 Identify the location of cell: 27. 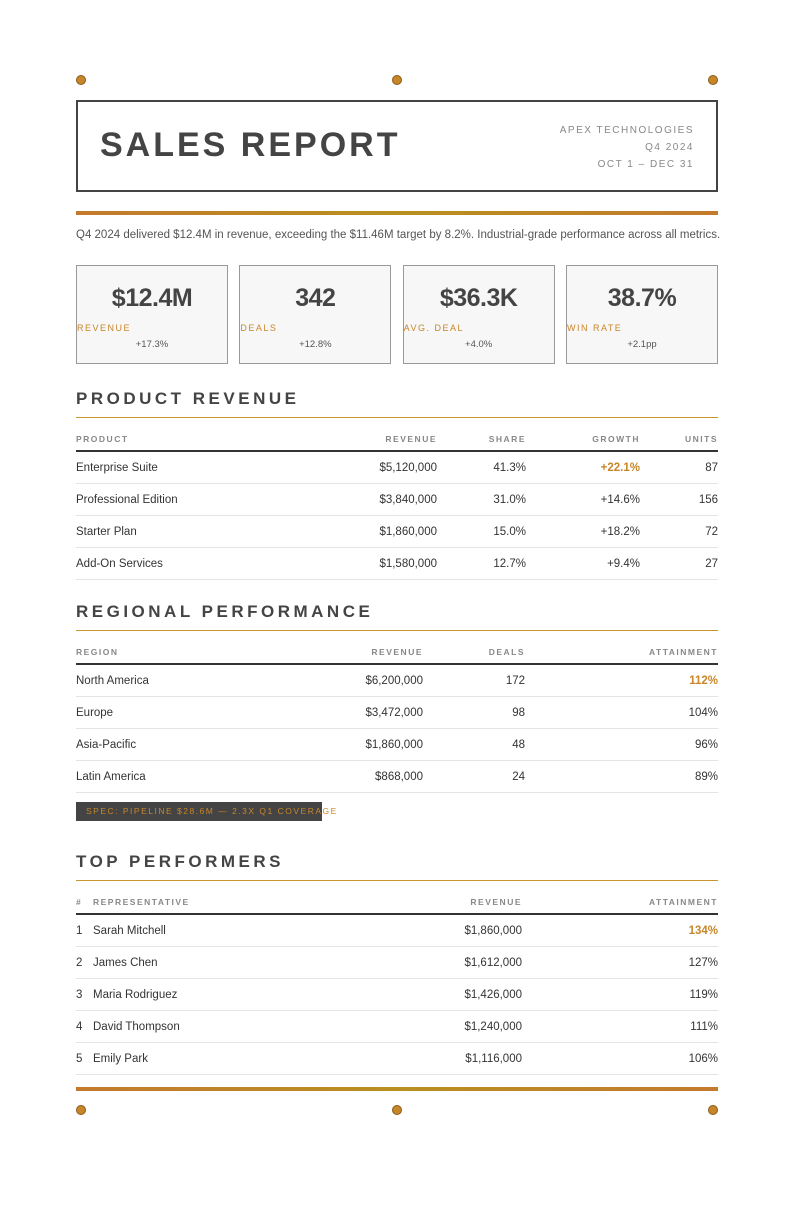
(679, 563).